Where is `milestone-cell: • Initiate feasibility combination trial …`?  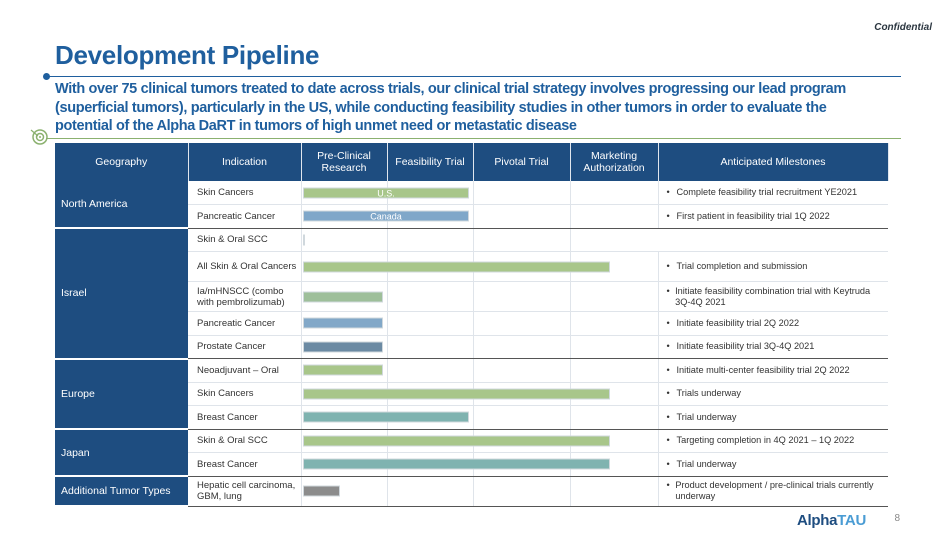
milestone-cell: • Initiate feasibility combination trial … is located at coordinates (772, 296).